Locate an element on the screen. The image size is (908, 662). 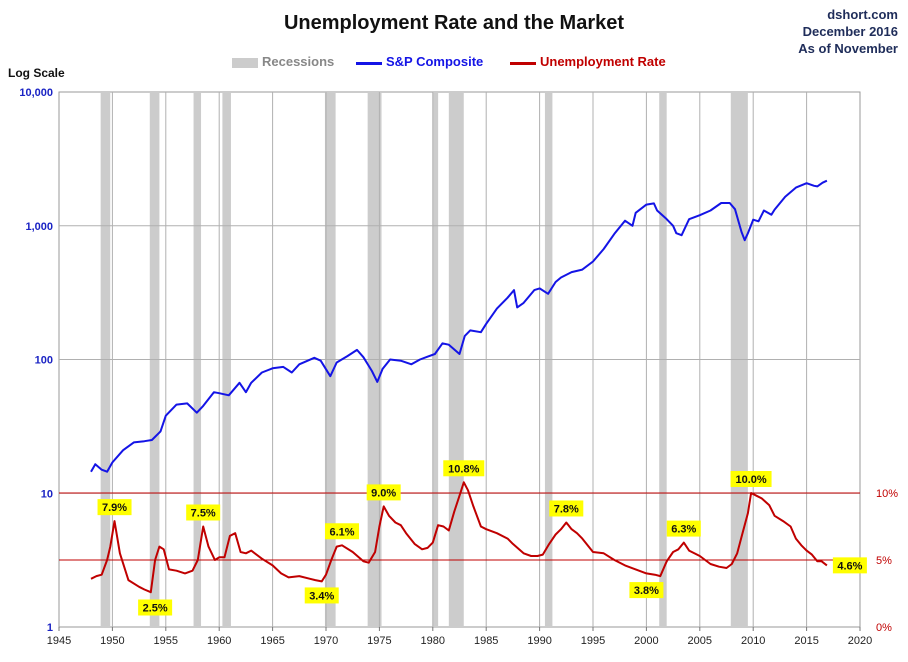
x-axis-tick-label: 1985 is located at coordinates (486, 641).